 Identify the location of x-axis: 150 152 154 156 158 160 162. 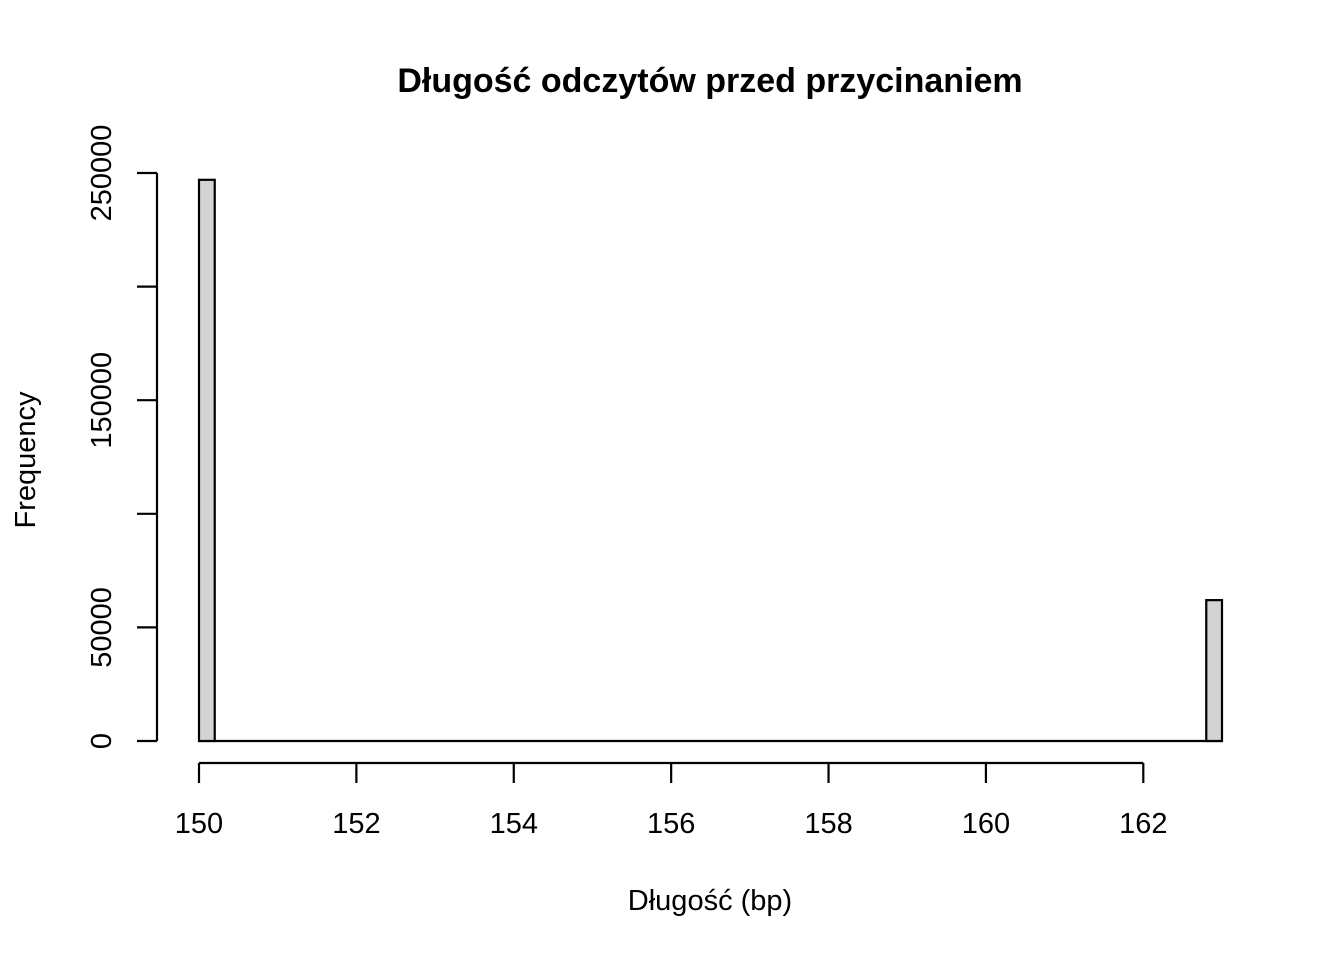
(671, 800).